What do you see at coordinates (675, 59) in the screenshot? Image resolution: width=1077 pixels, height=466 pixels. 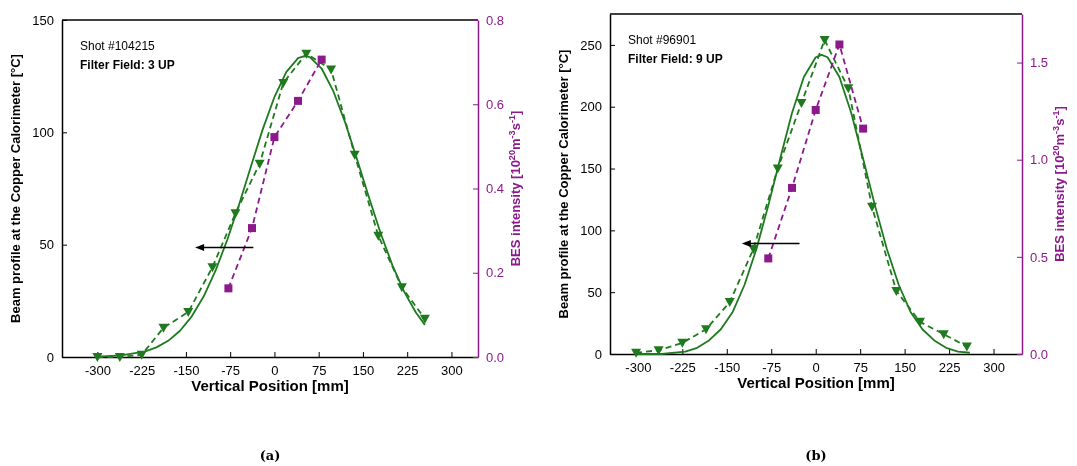 I see `annotation: Filter Field: 9 UP` at bounding box center [675, 59].